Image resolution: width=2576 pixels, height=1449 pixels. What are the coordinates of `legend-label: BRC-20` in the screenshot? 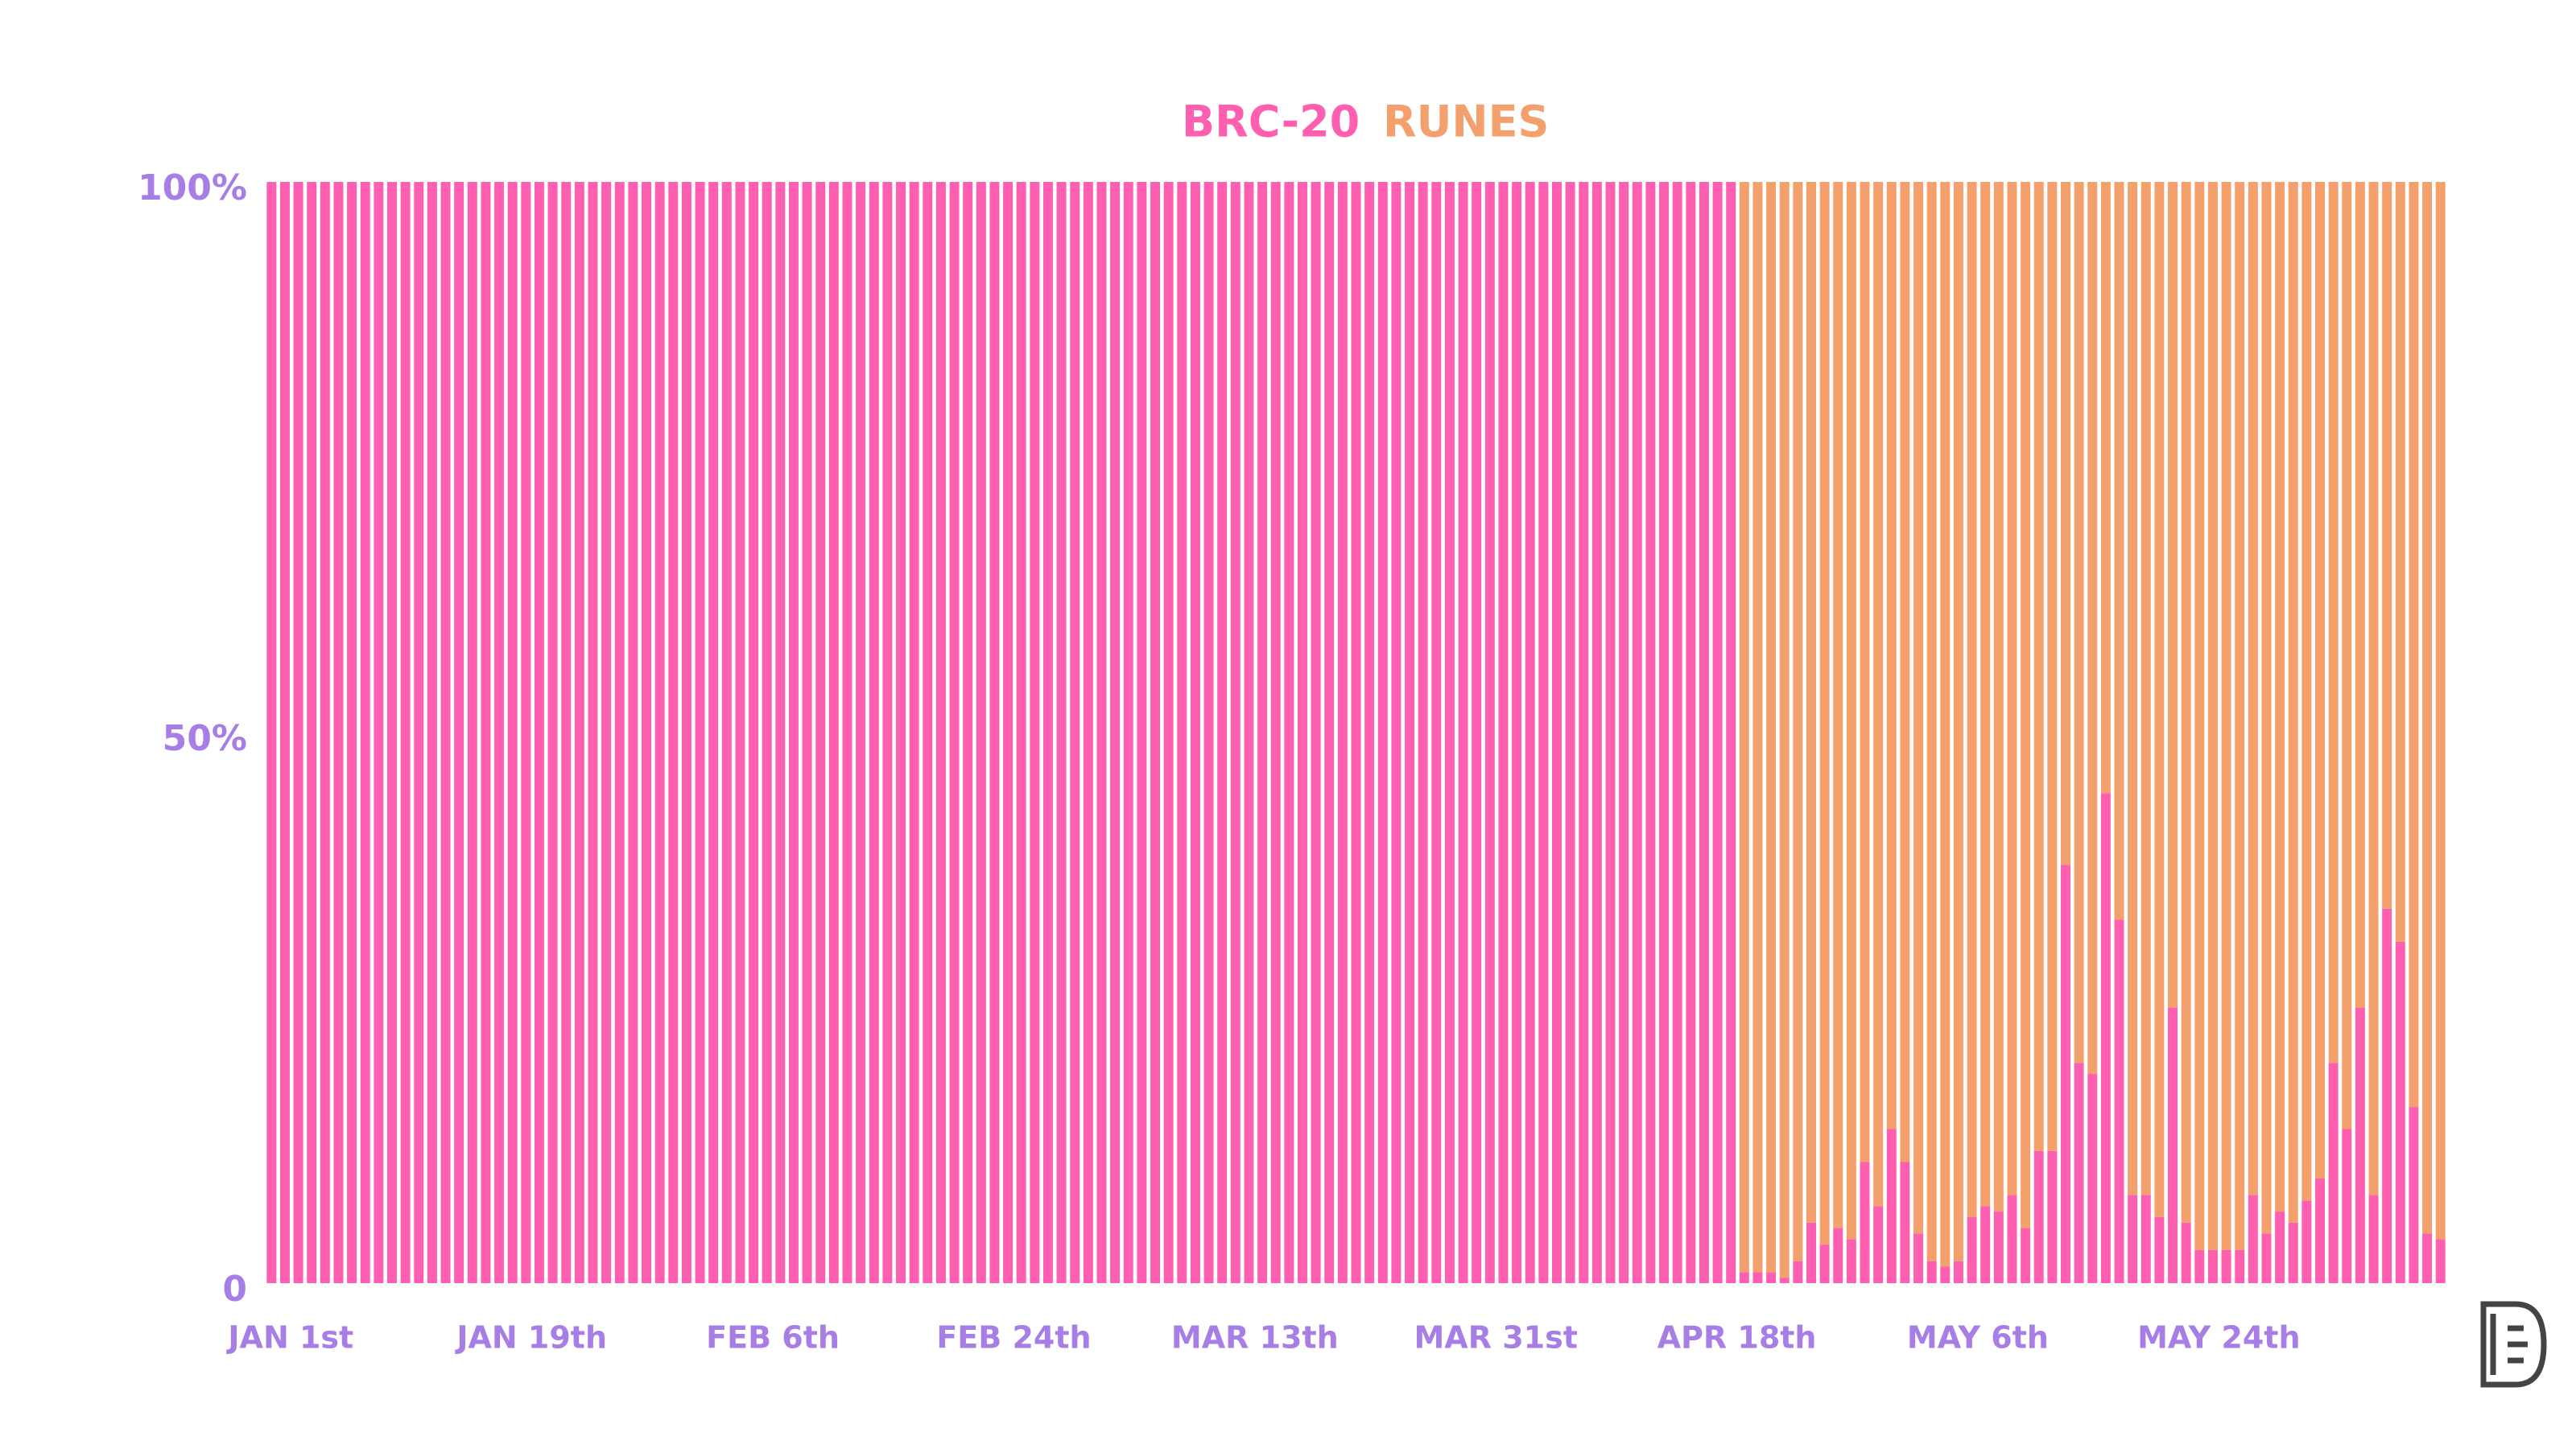 It's located at (1271, 122).